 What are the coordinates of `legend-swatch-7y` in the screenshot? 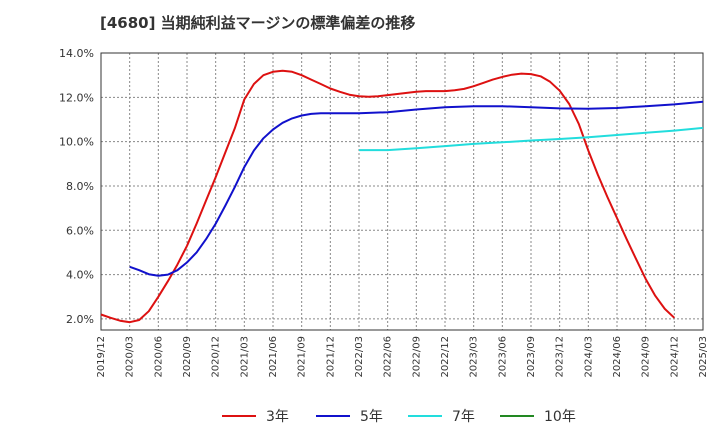 It's located at (425, 416).